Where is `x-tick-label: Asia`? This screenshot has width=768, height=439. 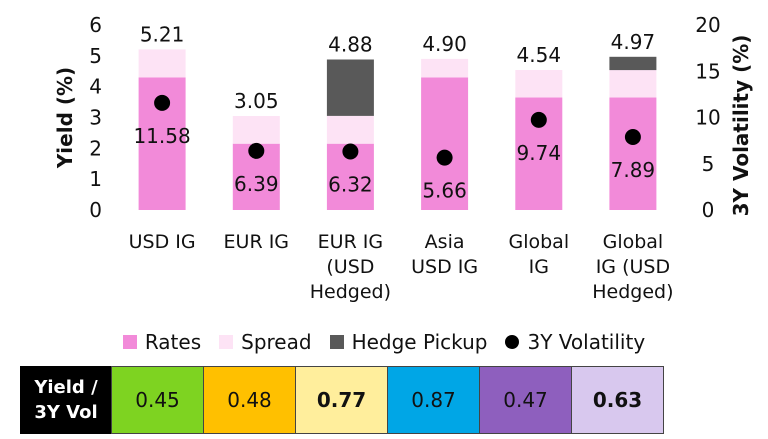
x-tick-label: Asia is located at coordinates (445, 242).